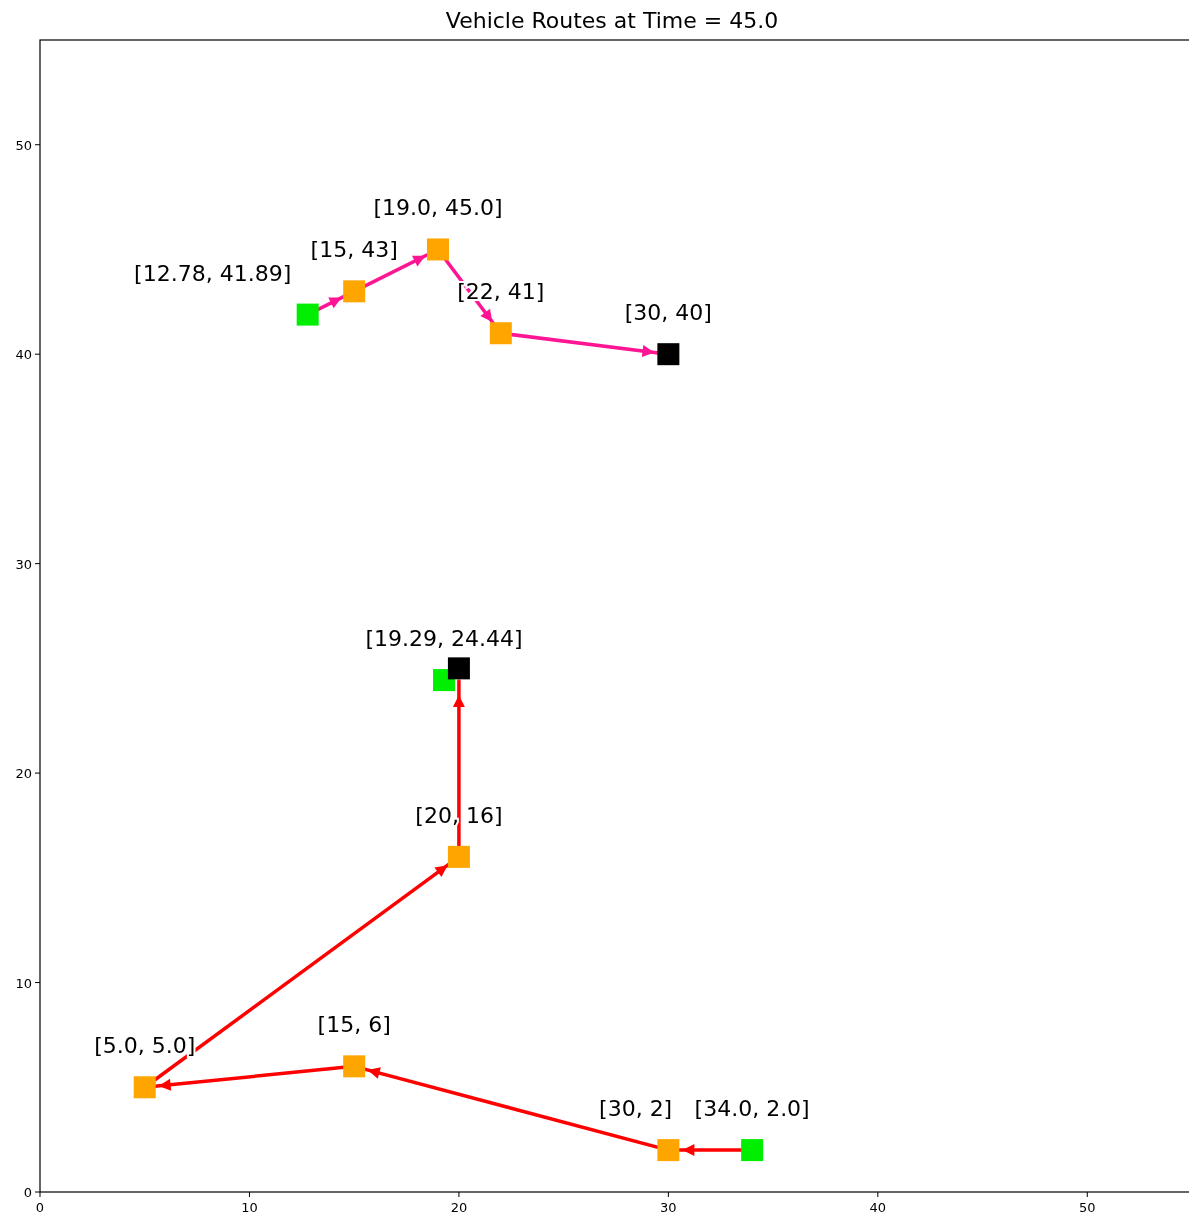 Image resolution: width=1189 pixels, height=1218 pixels. Describe the element at coordinates (145, 1046) in the screenshot. I see `data-label: [5.0, 5.0]` at that location.